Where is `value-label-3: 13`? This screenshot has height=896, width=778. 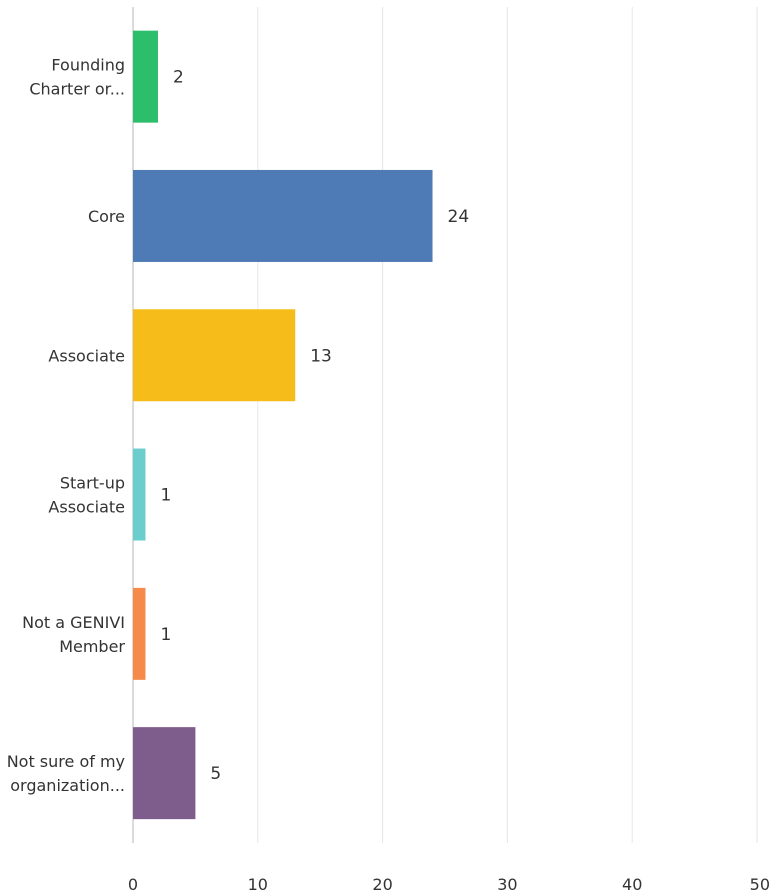
value-label-3: 13 is located at coordinates (321, 356).